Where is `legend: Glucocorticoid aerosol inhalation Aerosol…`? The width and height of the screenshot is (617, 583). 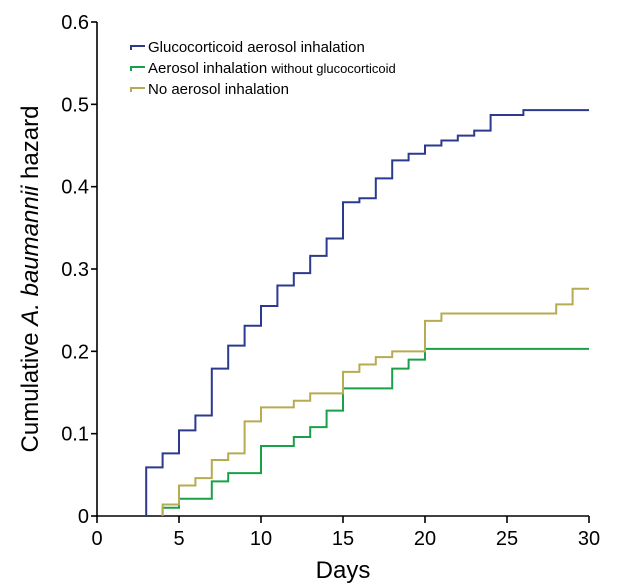
legend: Glucocorticoid aerosol inhalation Aerosol… is located at coordinates (263, 68).